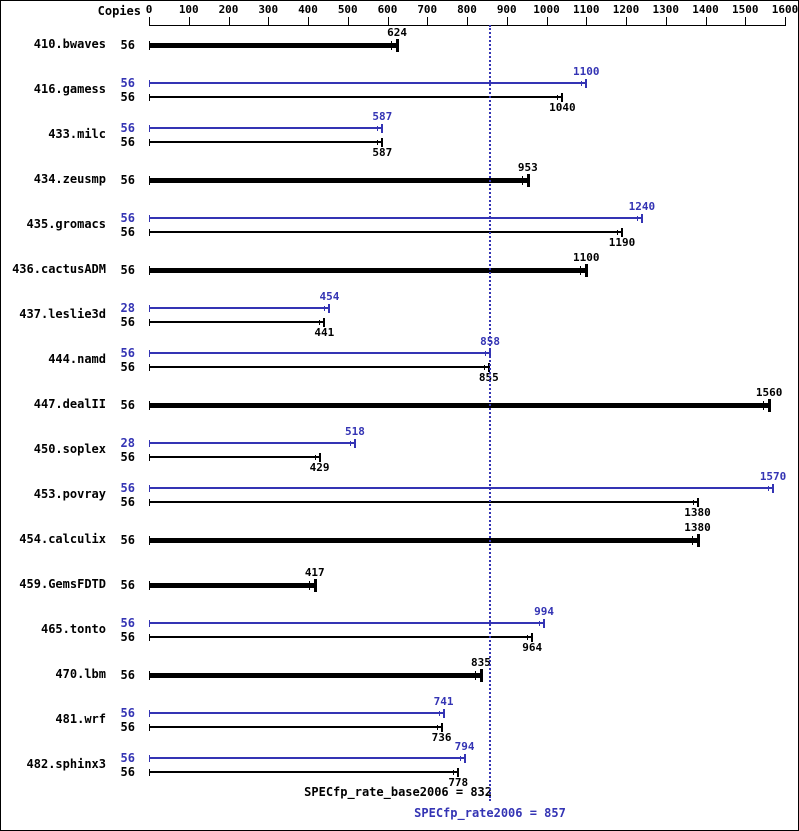 This screenshot has width=799, height=831. I want to click on axis-tick-label: 500, so click(347, 9).